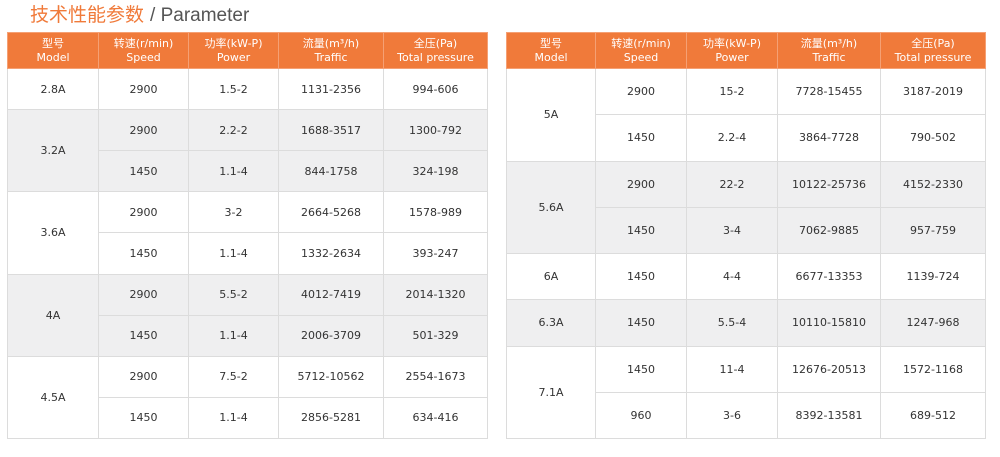  I want to click on model-cell: 6.3A, so click(551, 323).